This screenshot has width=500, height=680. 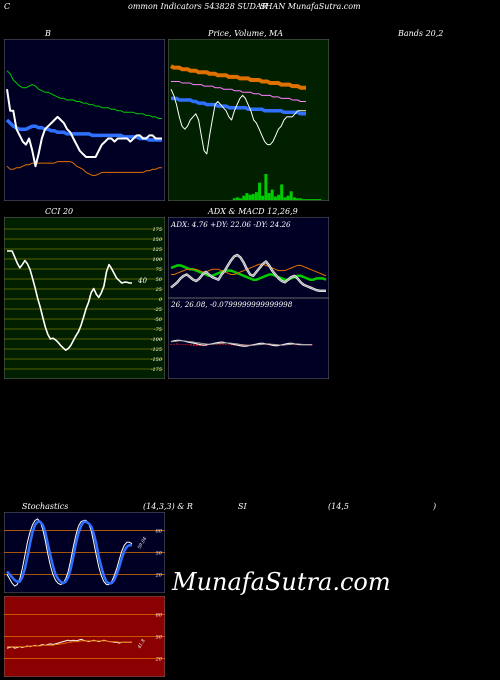 What do you see at coordinates (59, 211) in the screenshot?
I see `label-cci: CCI 20` at bounding box center [59, 211].